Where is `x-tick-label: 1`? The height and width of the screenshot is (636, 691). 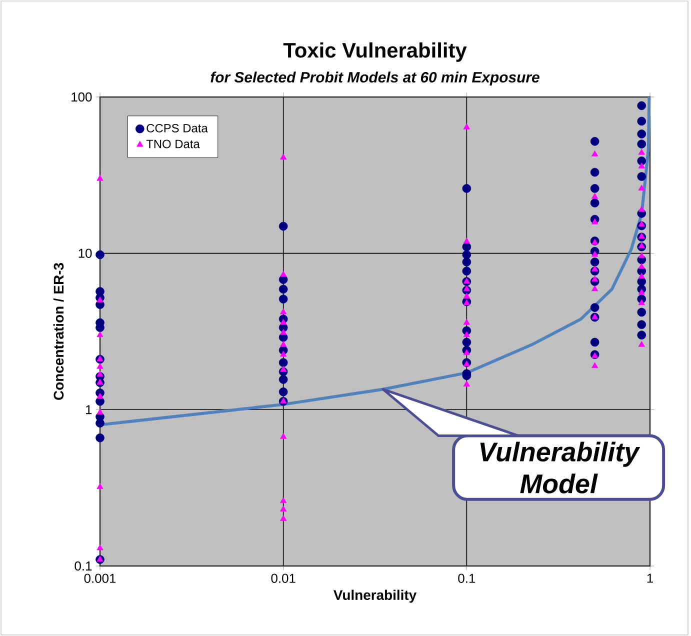
x-tick-label: 1 is located at coordinates (650, 578).